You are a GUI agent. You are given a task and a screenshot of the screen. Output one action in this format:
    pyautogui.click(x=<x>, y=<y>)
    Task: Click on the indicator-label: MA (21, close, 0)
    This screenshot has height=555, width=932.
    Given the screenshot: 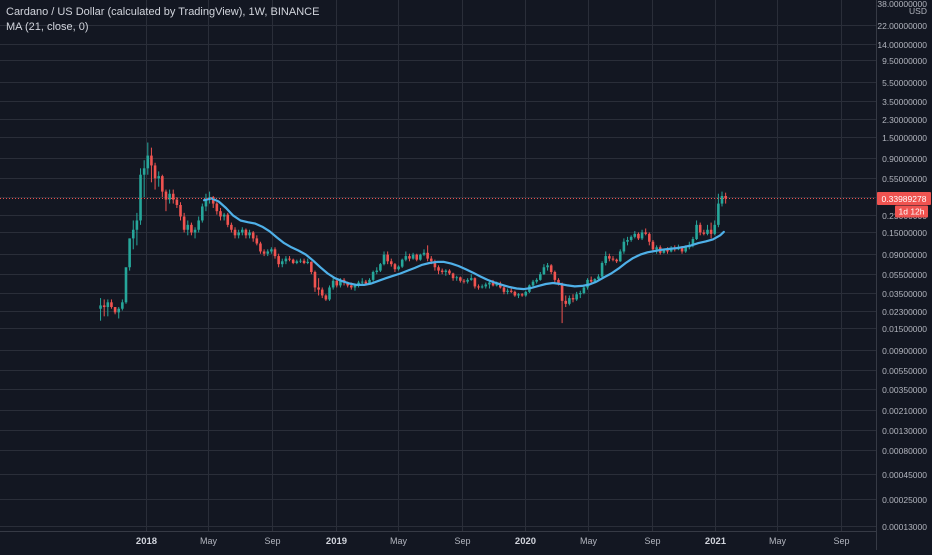 What is the action you would take?
    pyautogui.click(x=47, y=27)
    